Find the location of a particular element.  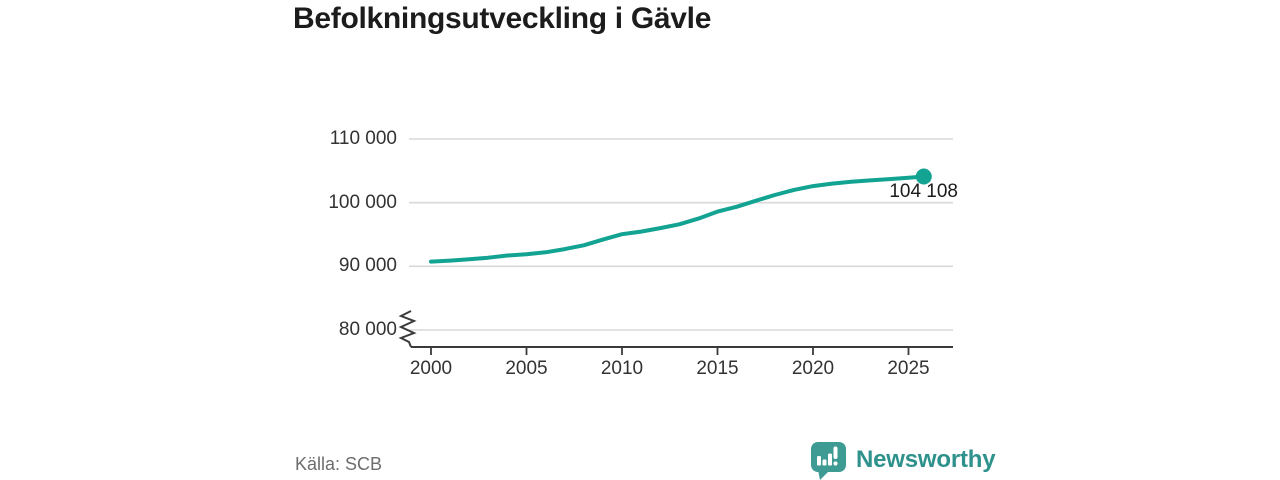

chart-title: Befolkningsutveckling i Gävle is located at coordinates (502, 18).